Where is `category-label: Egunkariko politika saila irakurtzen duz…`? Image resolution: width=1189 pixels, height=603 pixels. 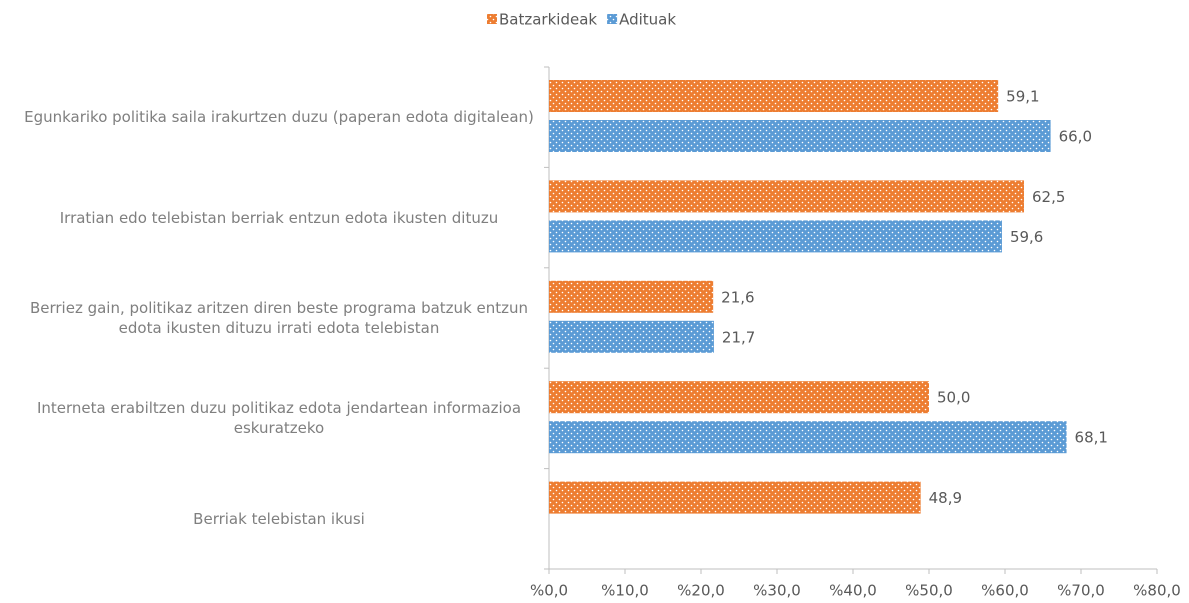 category-label: Egunkariko politika saila irakurtzen duz… is located at coordinates (279, 117).